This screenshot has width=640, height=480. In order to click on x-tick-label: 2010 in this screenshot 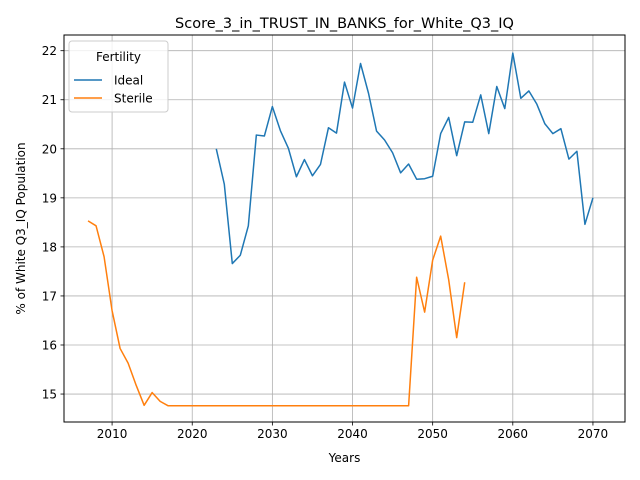, I will do `click(112, 434)`.